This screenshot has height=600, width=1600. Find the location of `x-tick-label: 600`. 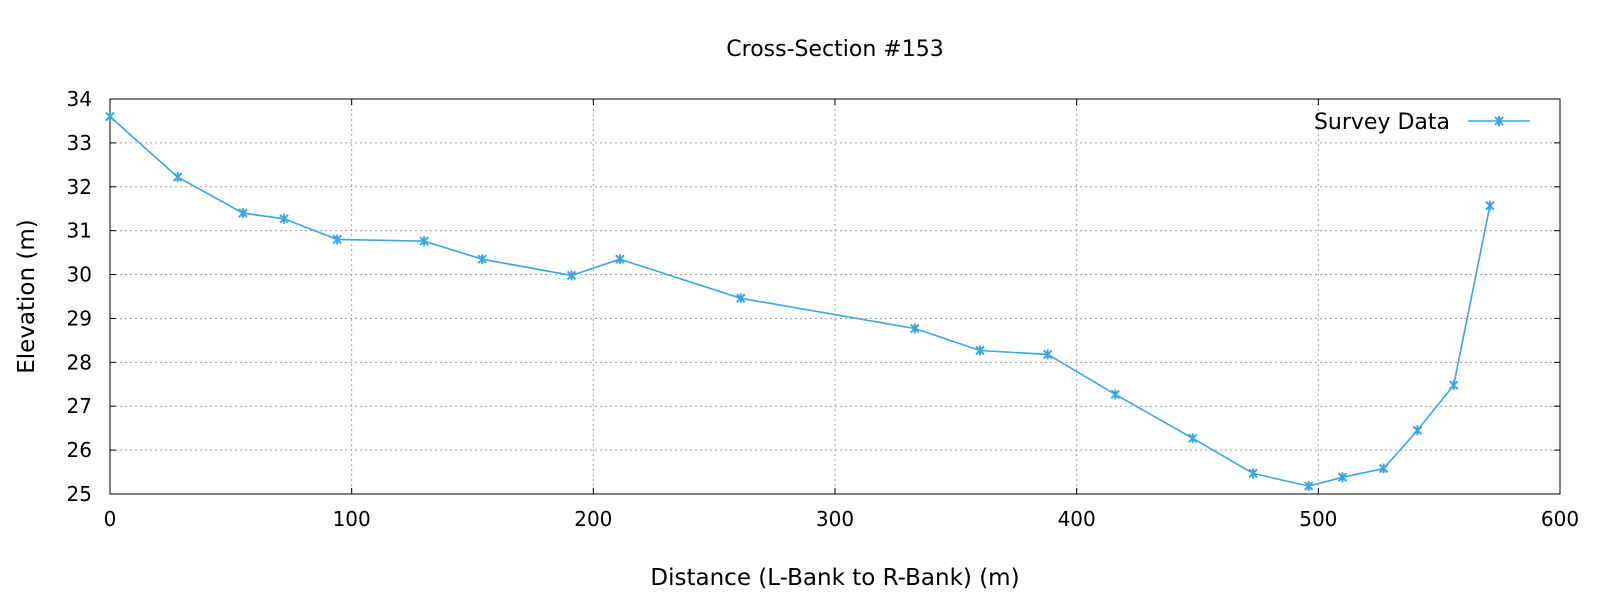

x-tick-label: 600 is located at coordinates (1560, 519).